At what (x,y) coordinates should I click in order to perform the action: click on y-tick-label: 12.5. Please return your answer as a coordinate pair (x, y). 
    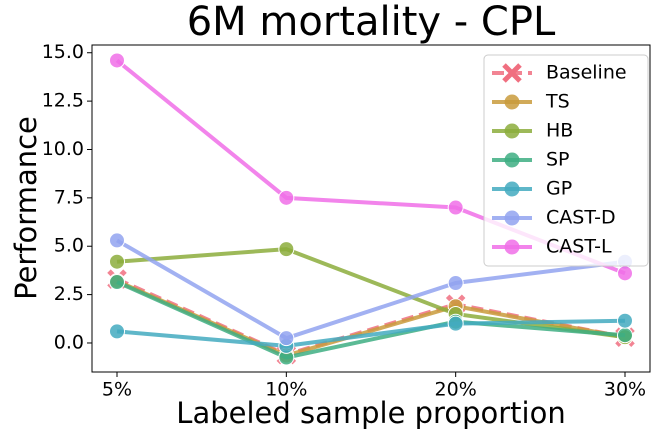
    Looking at the image, I should click on (63, 101).